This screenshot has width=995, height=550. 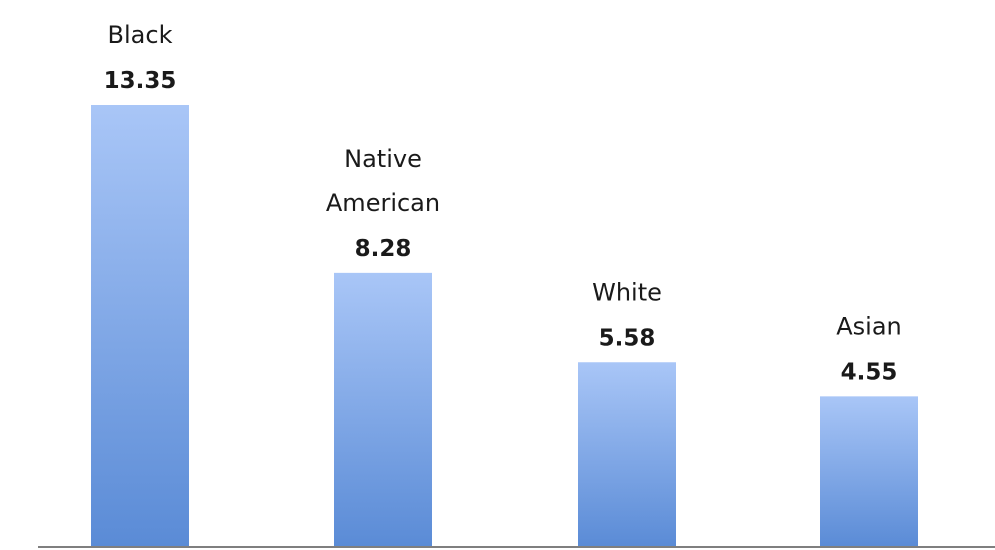 What do you see at coordinates (627, 292) in the screenshot?
I see `category-label-white: White` at bounding box center [627, 292].